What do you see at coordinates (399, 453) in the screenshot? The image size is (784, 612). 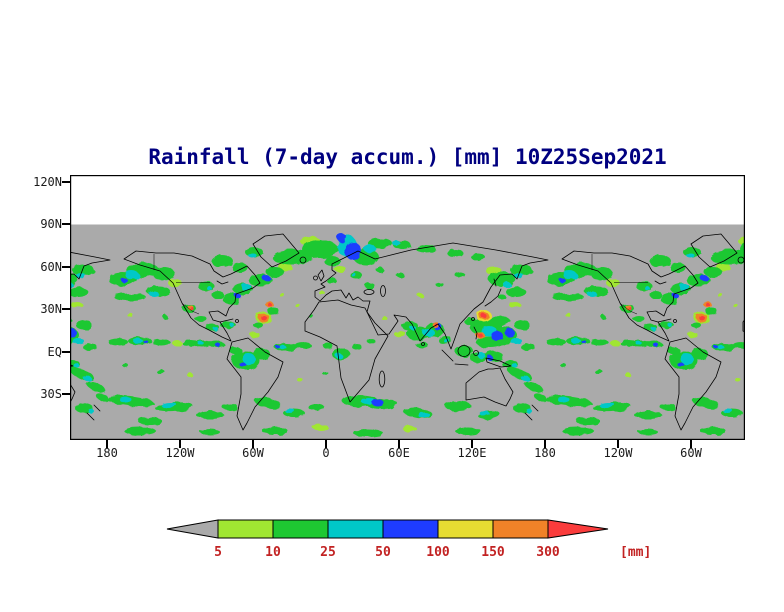 I see `lon-label-60e: 60E` at bounding box center [399, 453].